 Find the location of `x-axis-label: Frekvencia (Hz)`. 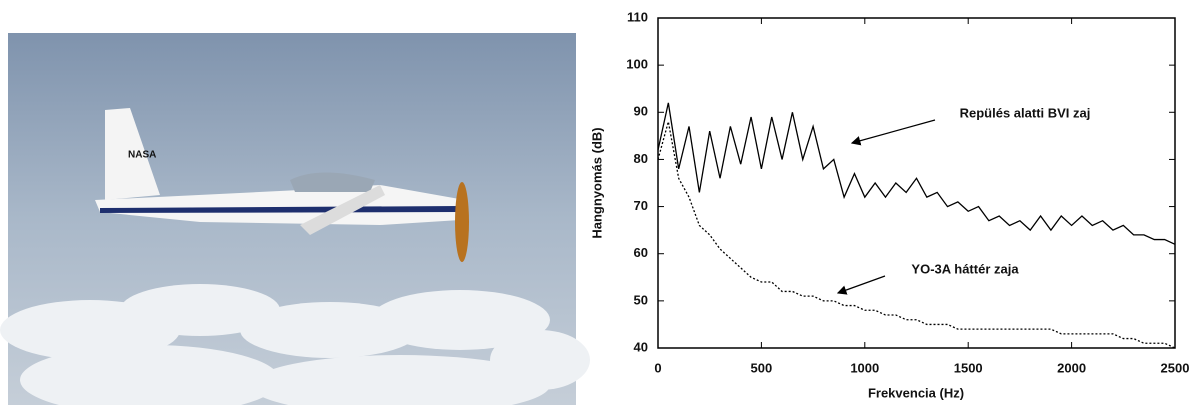

x-axis-label: Frekvencia (Hz) is located at coordinates (916, 392).